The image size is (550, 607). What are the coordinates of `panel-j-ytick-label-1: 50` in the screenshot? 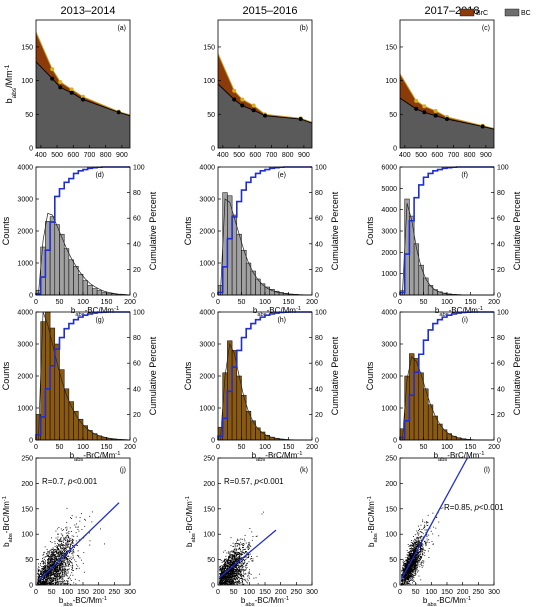 It's located at (29, 560).